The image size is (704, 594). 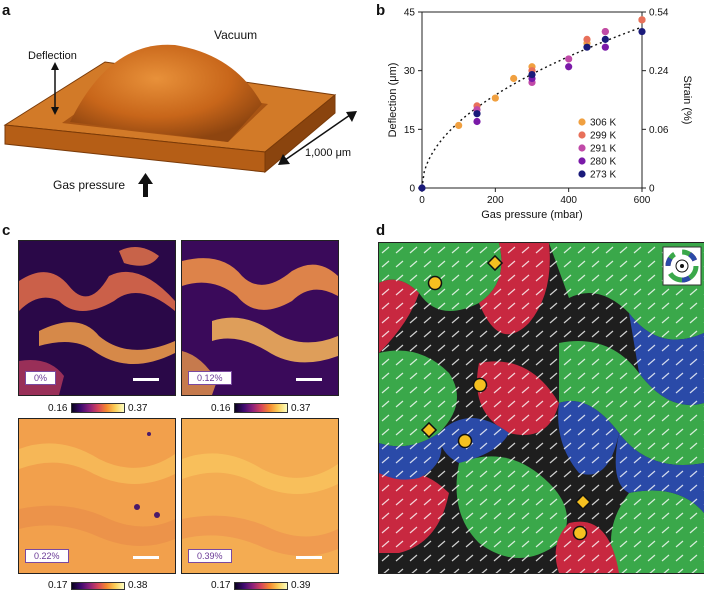 What do you see at coordinates (687, 100) in the screenshot?
I see `y-right-axis-label: Strain (%)` at bounding box center [687, 100].